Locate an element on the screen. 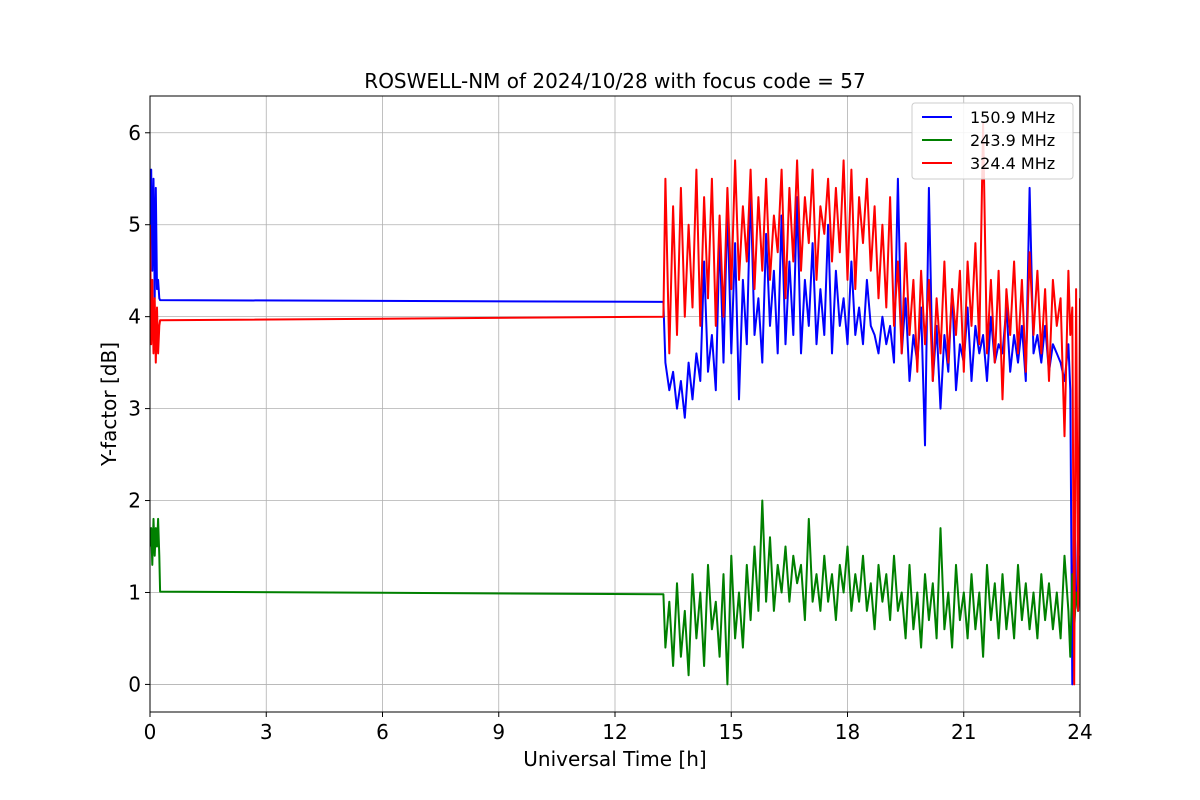  legend: 150.9 MHz 243.9 MHz 324.4 MHz is located at coordinates (992, 141).